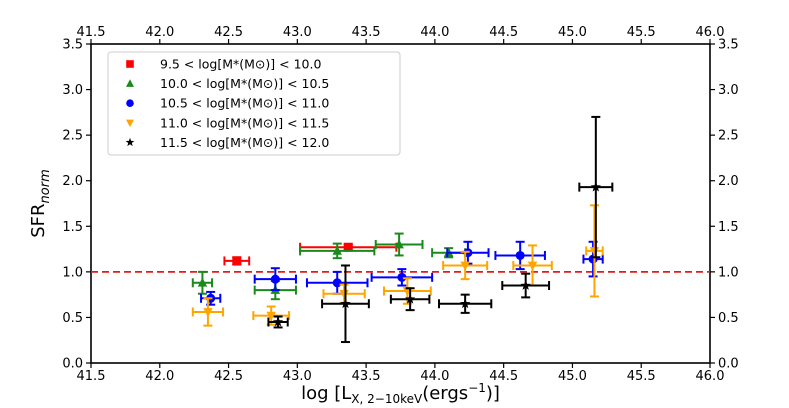 Image resolution: width=789 pixels, height=408 pixels. What do you see at coordinates (240, 64) in the screenshot?
I see `legend-entry-label: 9.5 < log[M*(M⊙)] < 10.0` at bounding box center [240, 64].